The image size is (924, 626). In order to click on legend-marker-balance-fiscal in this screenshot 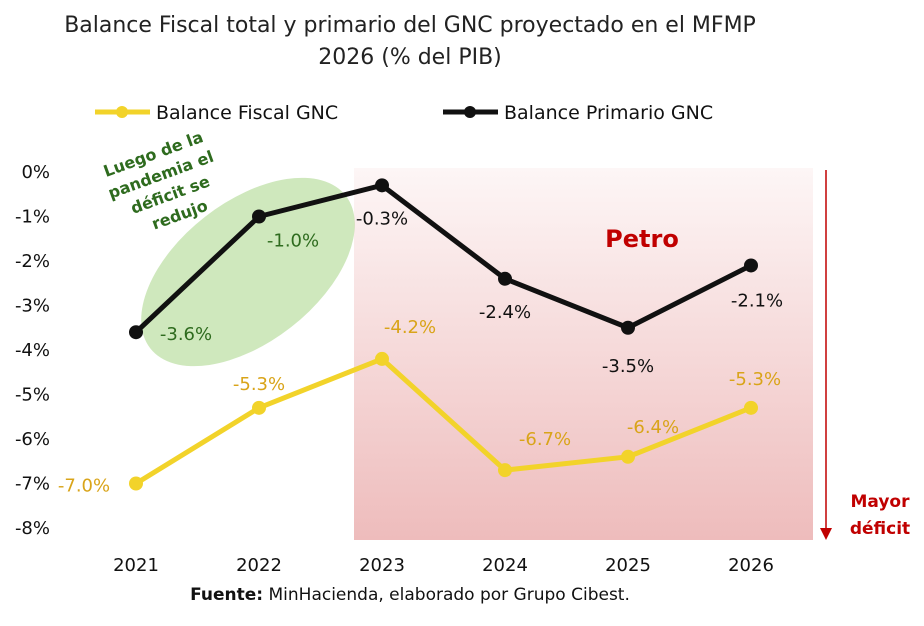, I will do `click(122, 112)`.